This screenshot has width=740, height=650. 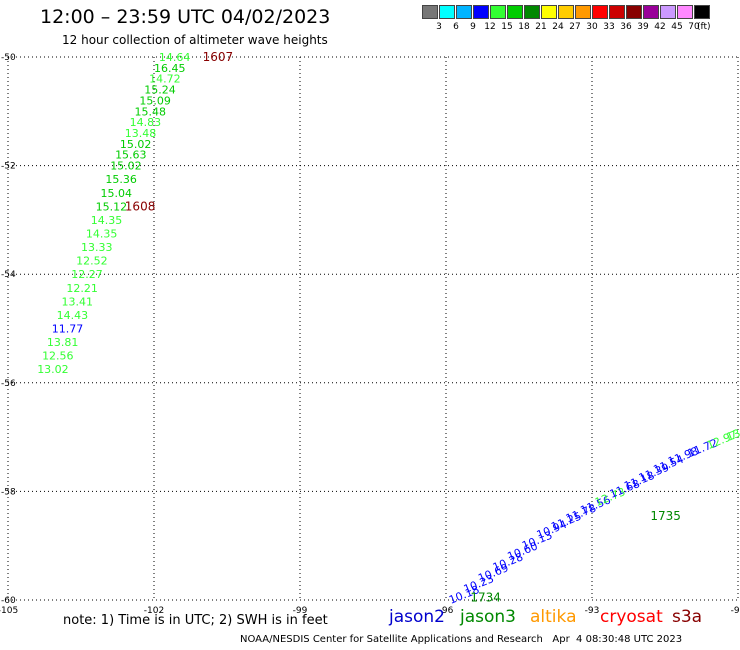 What do you see at coordinates (9, 611) in the screenshot?
I see `lon-tick-label: -105` at bounding box center [9, 611].